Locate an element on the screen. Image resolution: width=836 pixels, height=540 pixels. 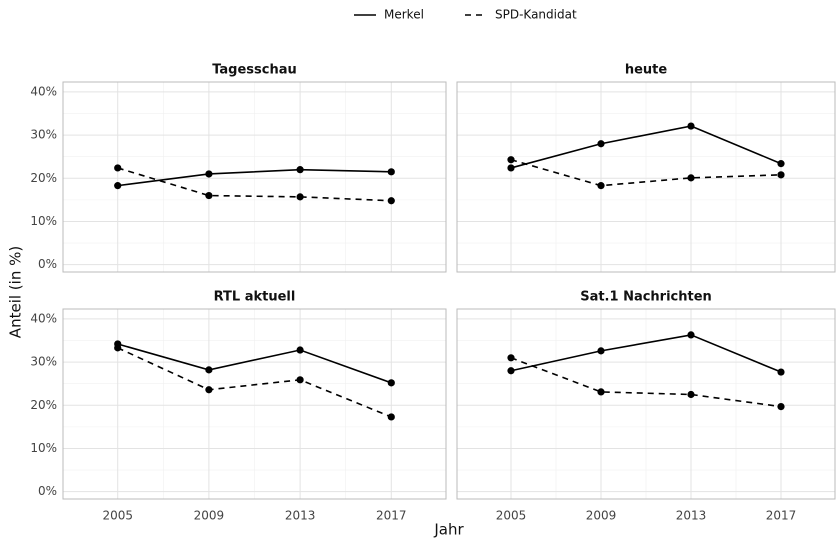
panel-title: heute is located at coordinates (646, 70).